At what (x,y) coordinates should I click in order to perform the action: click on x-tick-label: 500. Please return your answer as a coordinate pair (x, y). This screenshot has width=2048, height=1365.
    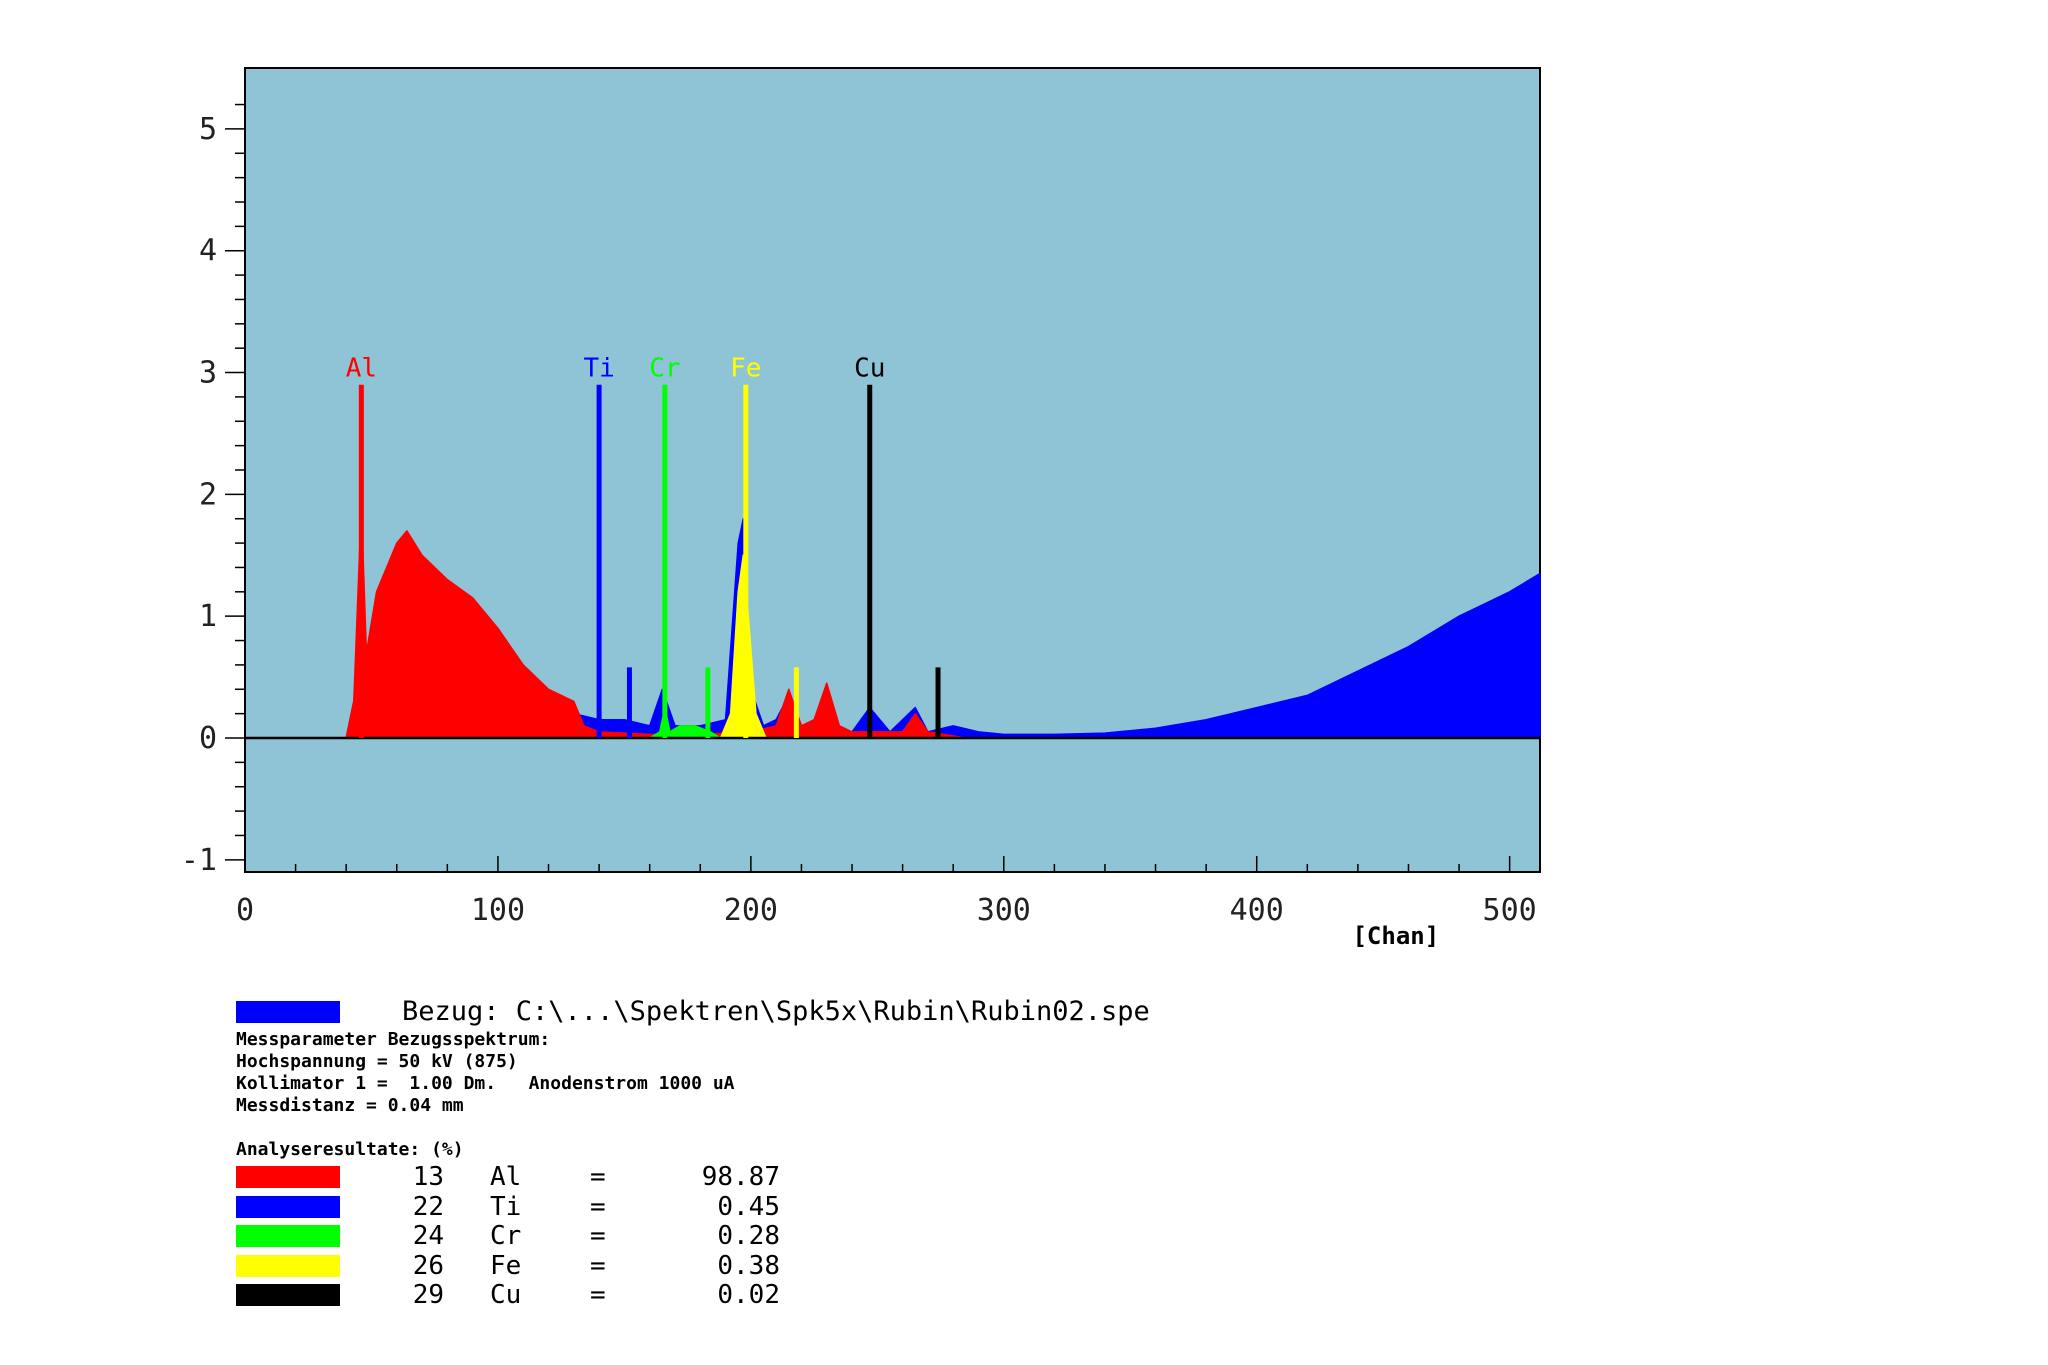
    Looking at the image, I should click on (1510, 910).